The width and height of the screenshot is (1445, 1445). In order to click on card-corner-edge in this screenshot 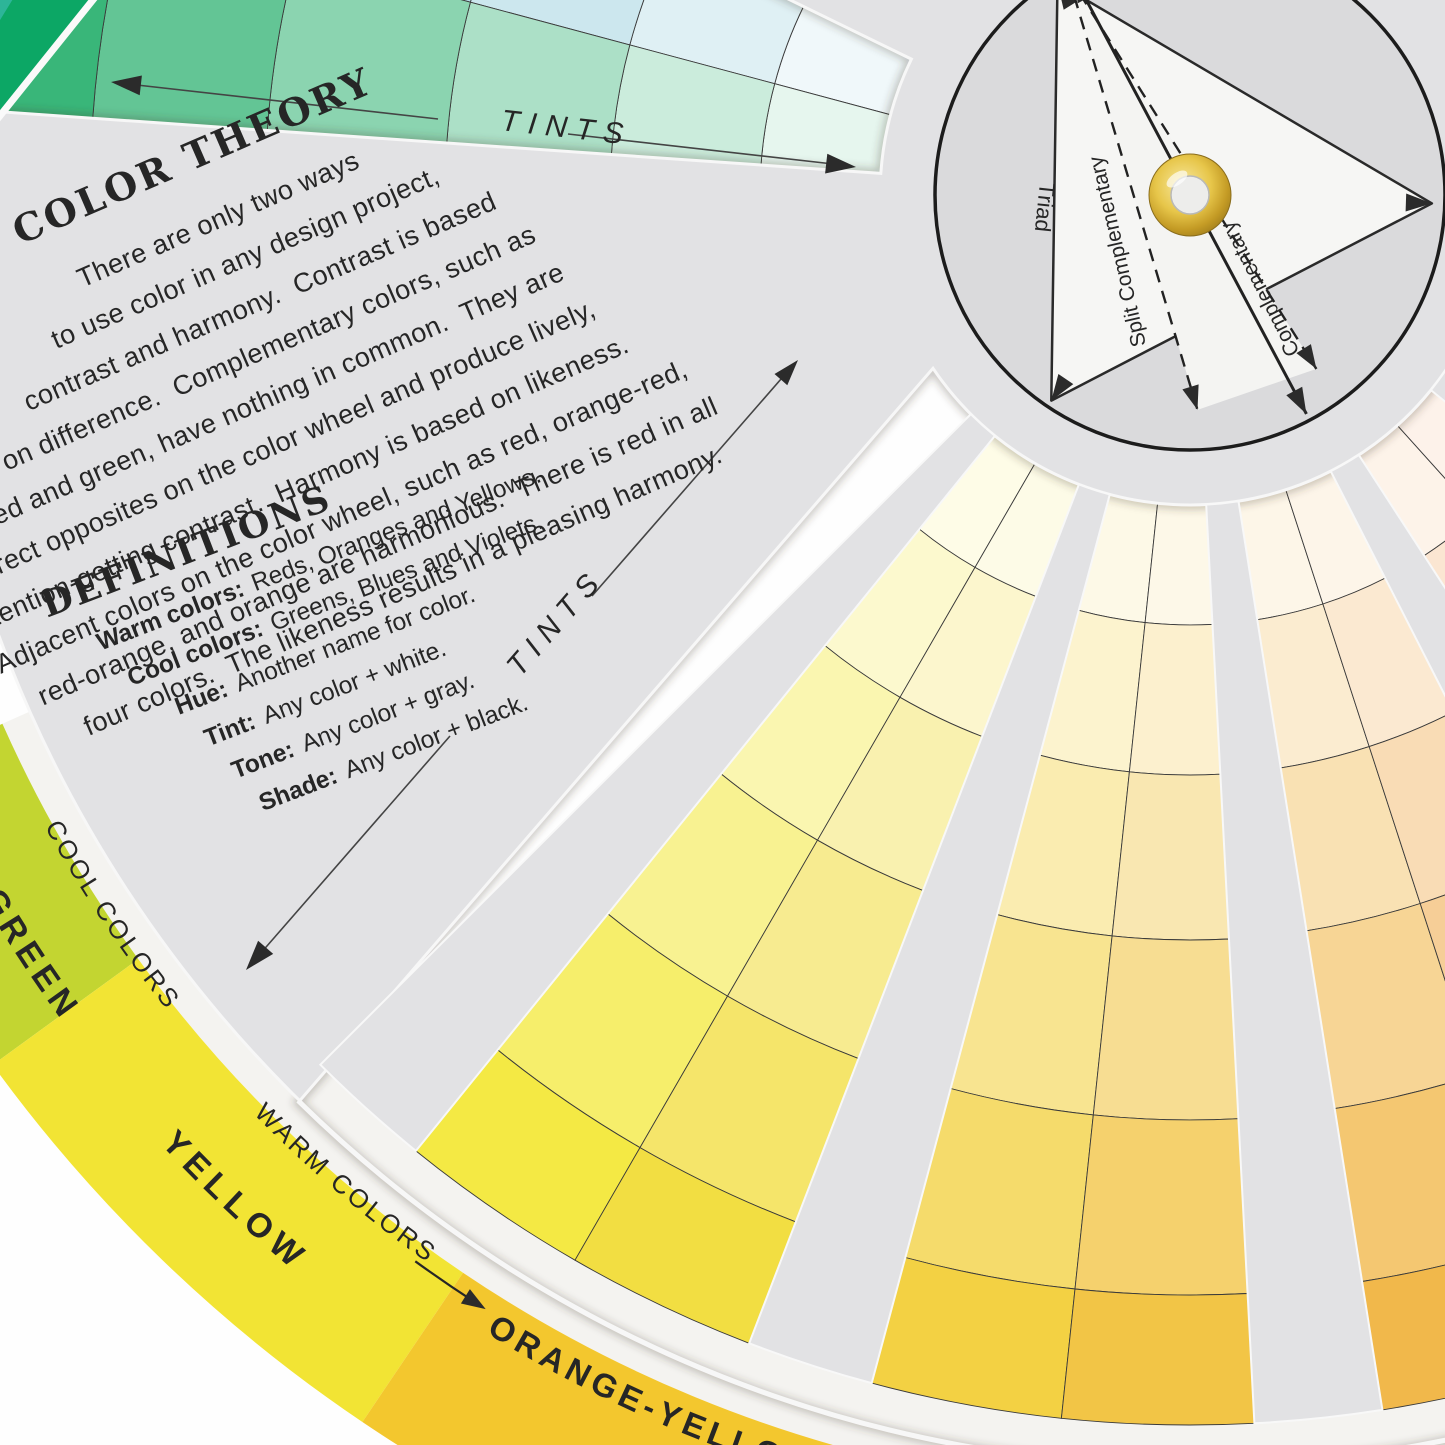, I will do `click(49, 61)`.